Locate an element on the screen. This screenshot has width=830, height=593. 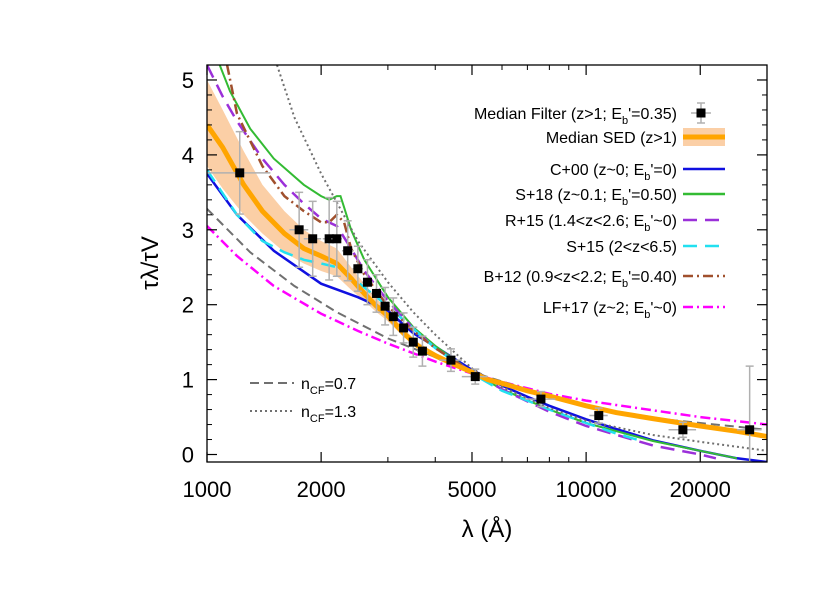
y-axis-title: τλ/τV is located at coordinates (150, 263).